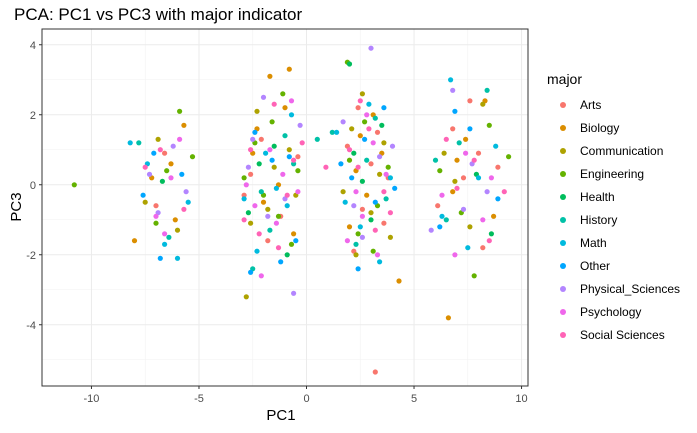 Image resolution: width=697 pixels, height=433 pixels. I want to click on legend-swatch-health, so click(563, 197).